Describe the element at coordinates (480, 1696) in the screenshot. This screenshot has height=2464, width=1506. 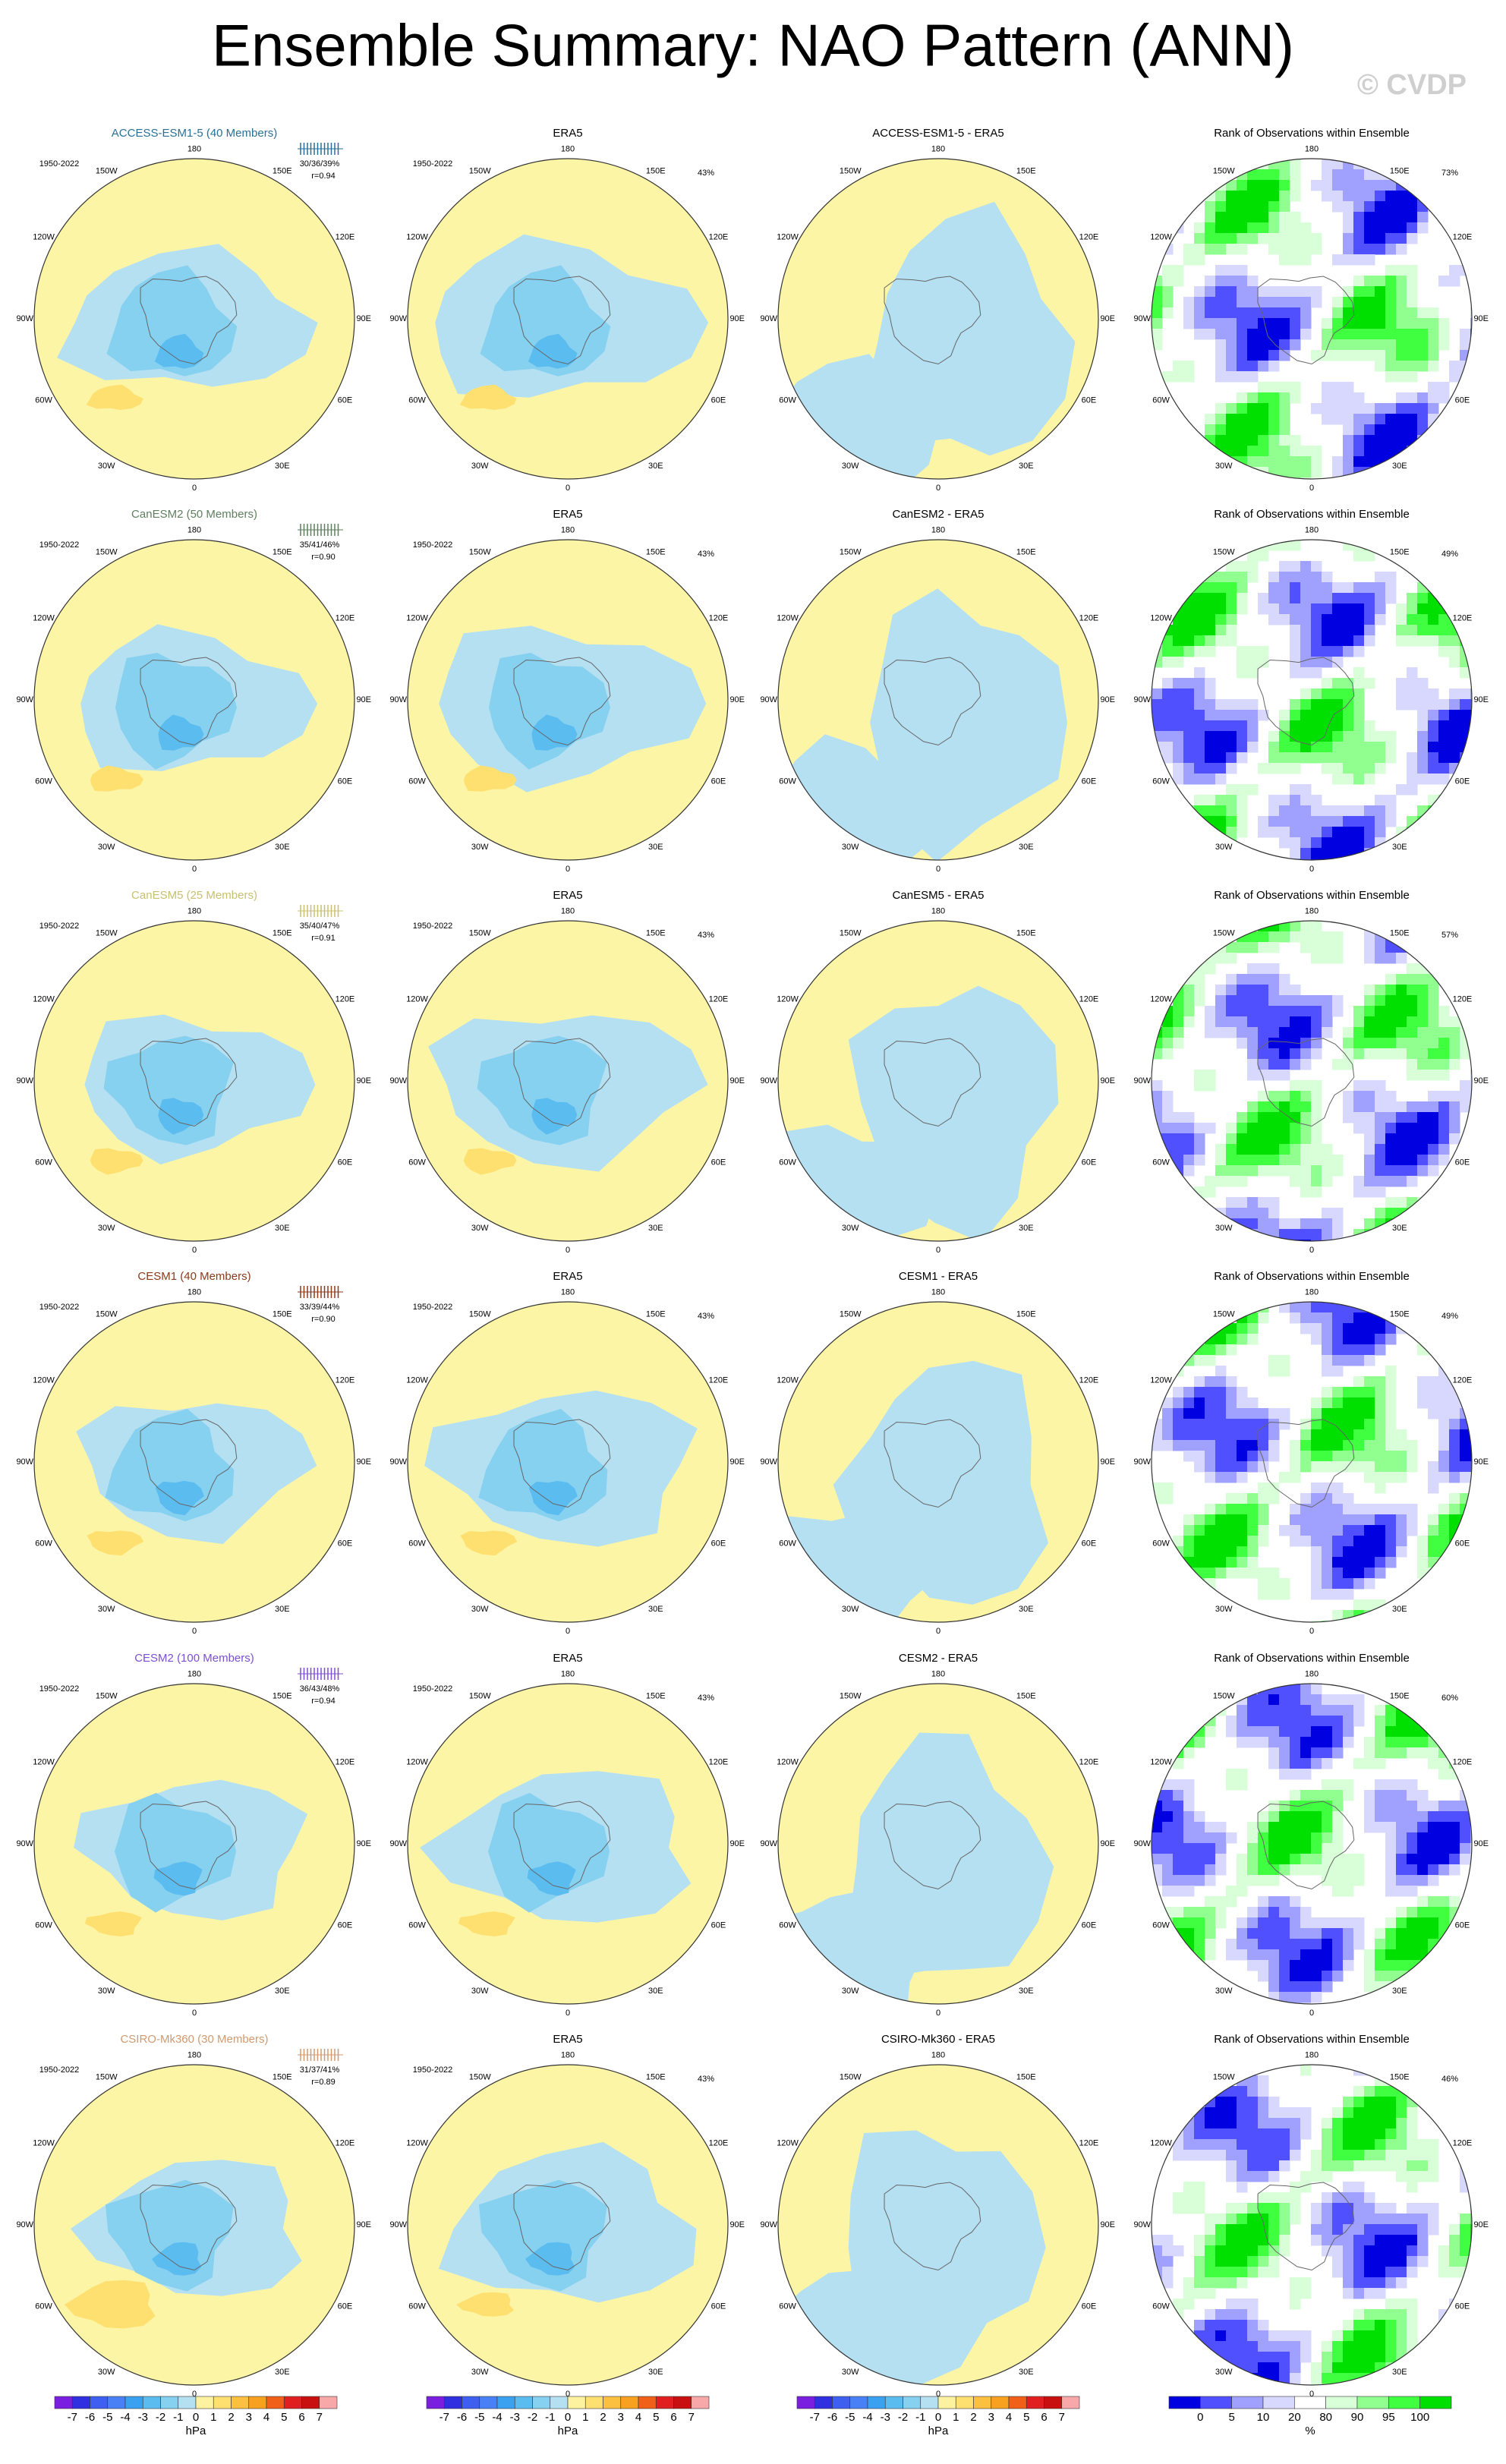
I see `longitude-label: 150W` at that location.